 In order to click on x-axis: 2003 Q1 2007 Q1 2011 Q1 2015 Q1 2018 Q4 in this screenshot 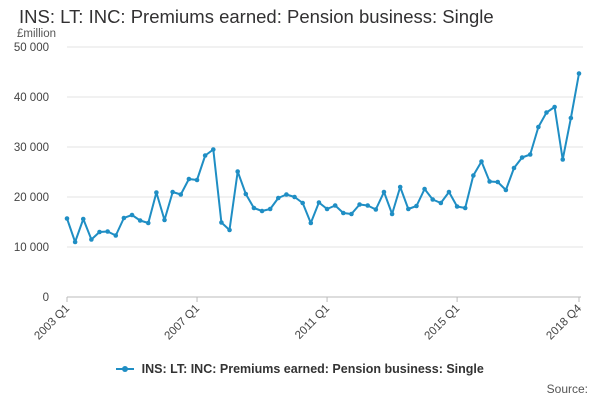, I will do `click(308, 319)`.